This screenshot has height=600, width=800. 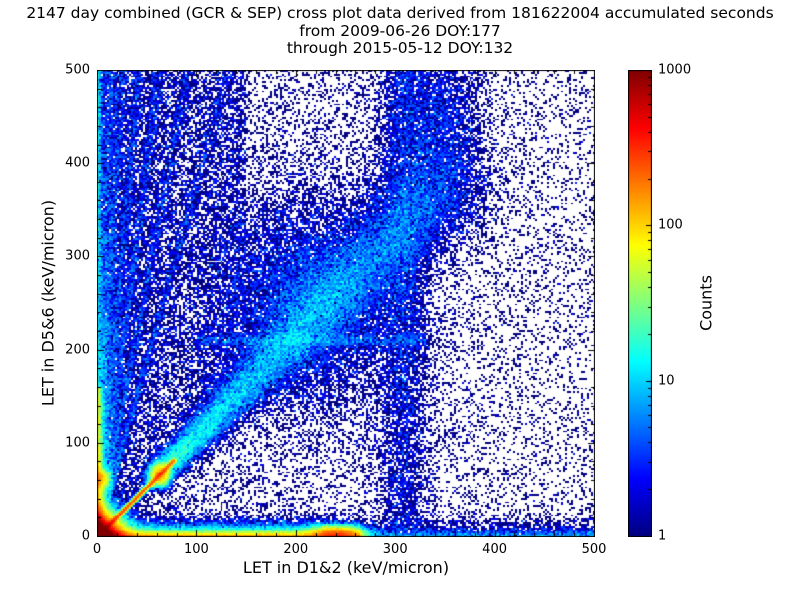 I want to click on y-tick-label: 300, so click(x=77, y=256).